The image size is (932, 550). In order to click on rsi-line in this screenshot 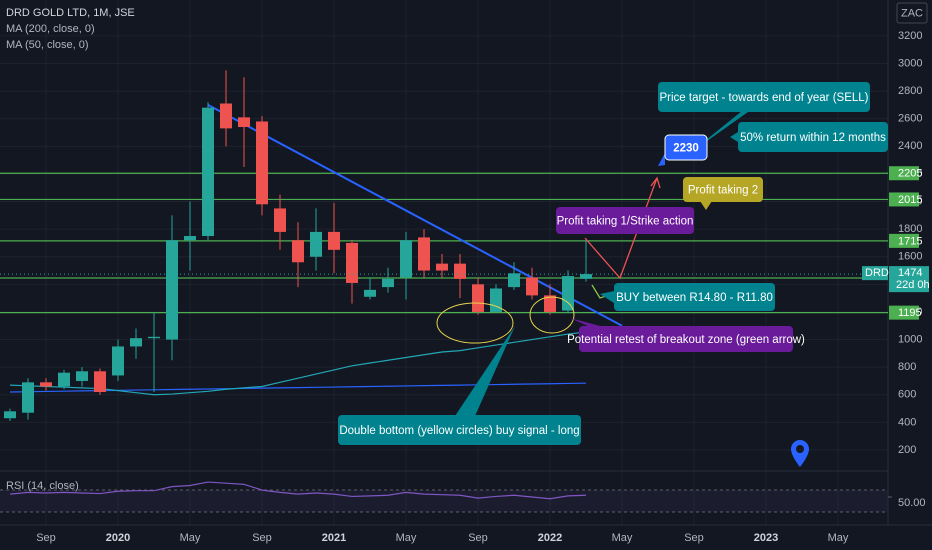, I will do `click(298, 490)`.